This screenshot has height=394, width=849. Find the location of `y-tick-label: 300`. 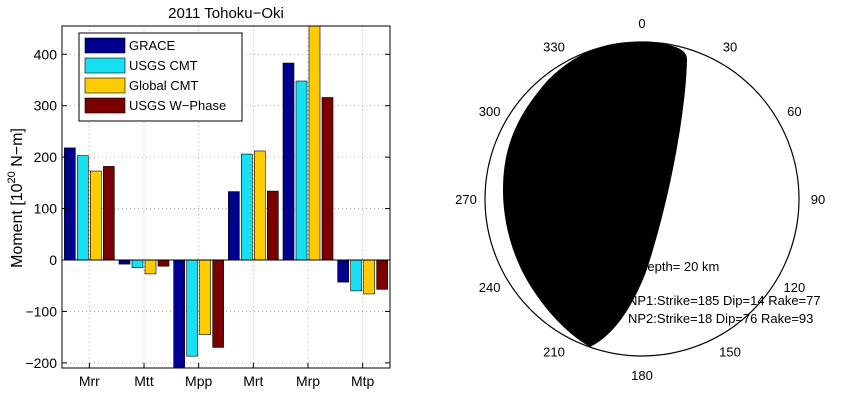

y-tick-label: 300 is located at coordinates (46, 106).